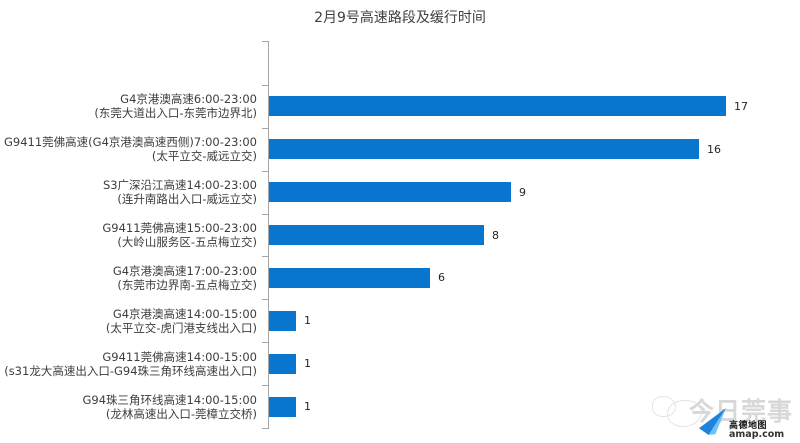  I want to click on amap-domain-text: amap.com, so click(757, 434).